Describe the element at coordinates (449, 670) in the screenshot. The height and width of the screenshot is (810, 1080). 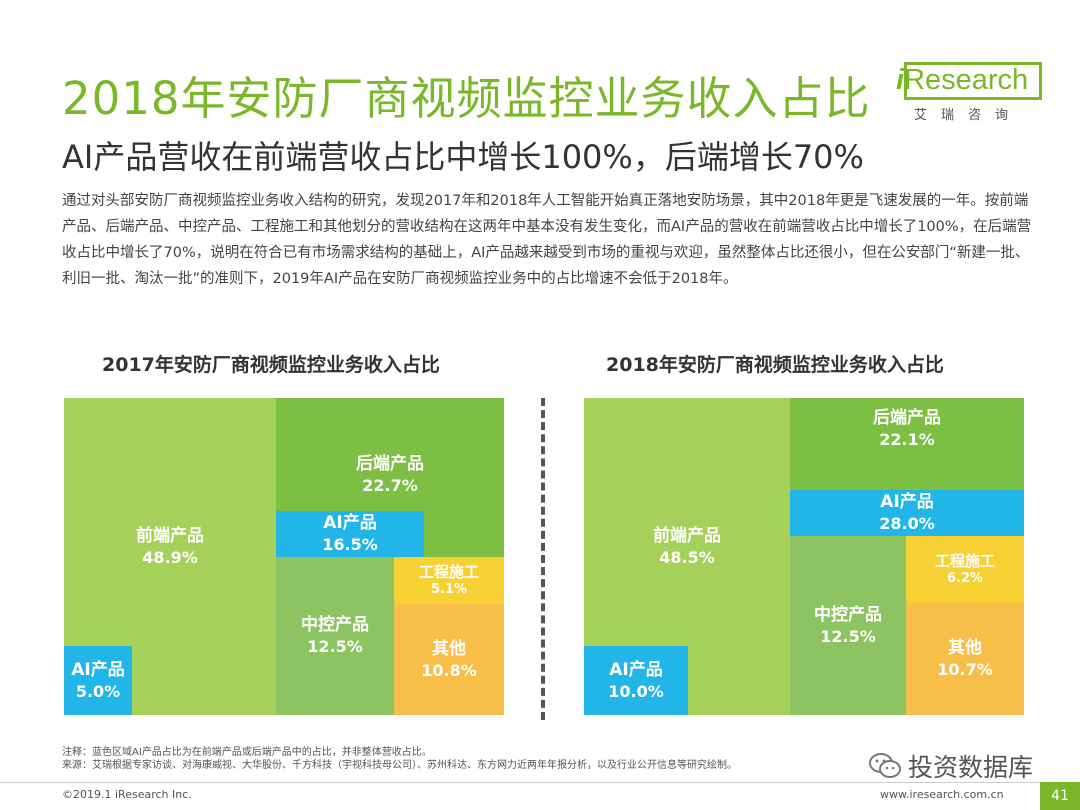
I see `segment-value: 10.8%` at that location.